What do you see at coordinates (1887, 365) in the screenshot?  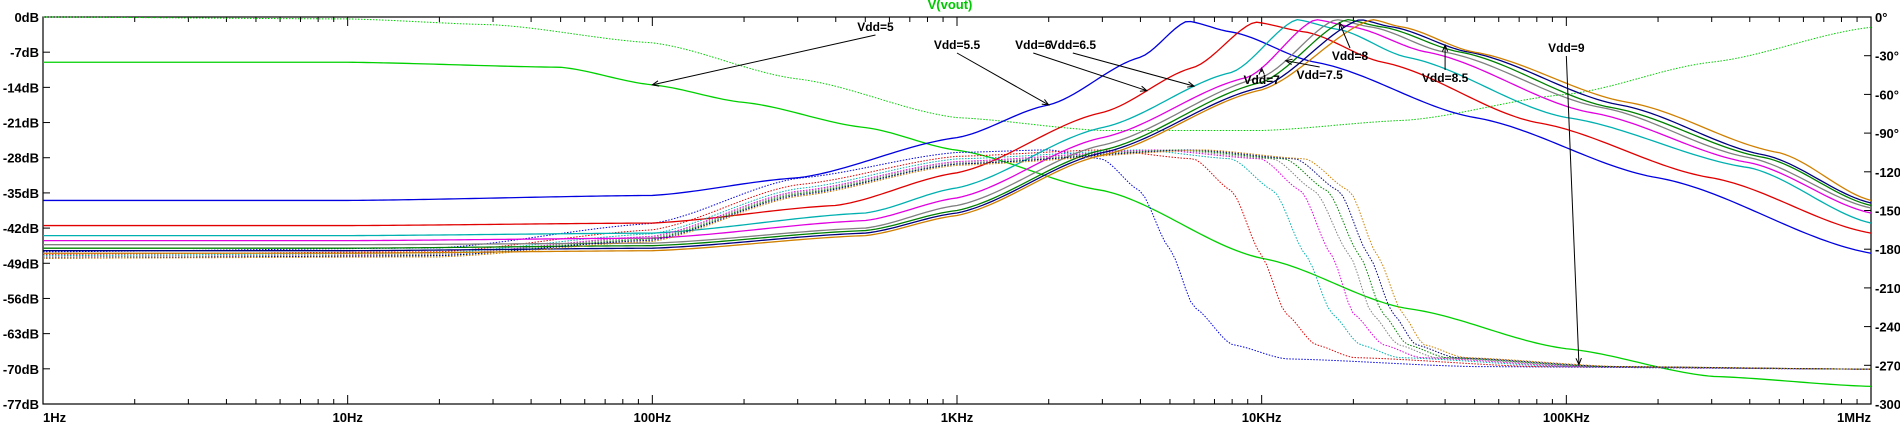 I see `y-right-tick-label: -270°` at bounding box center [1887, 365].